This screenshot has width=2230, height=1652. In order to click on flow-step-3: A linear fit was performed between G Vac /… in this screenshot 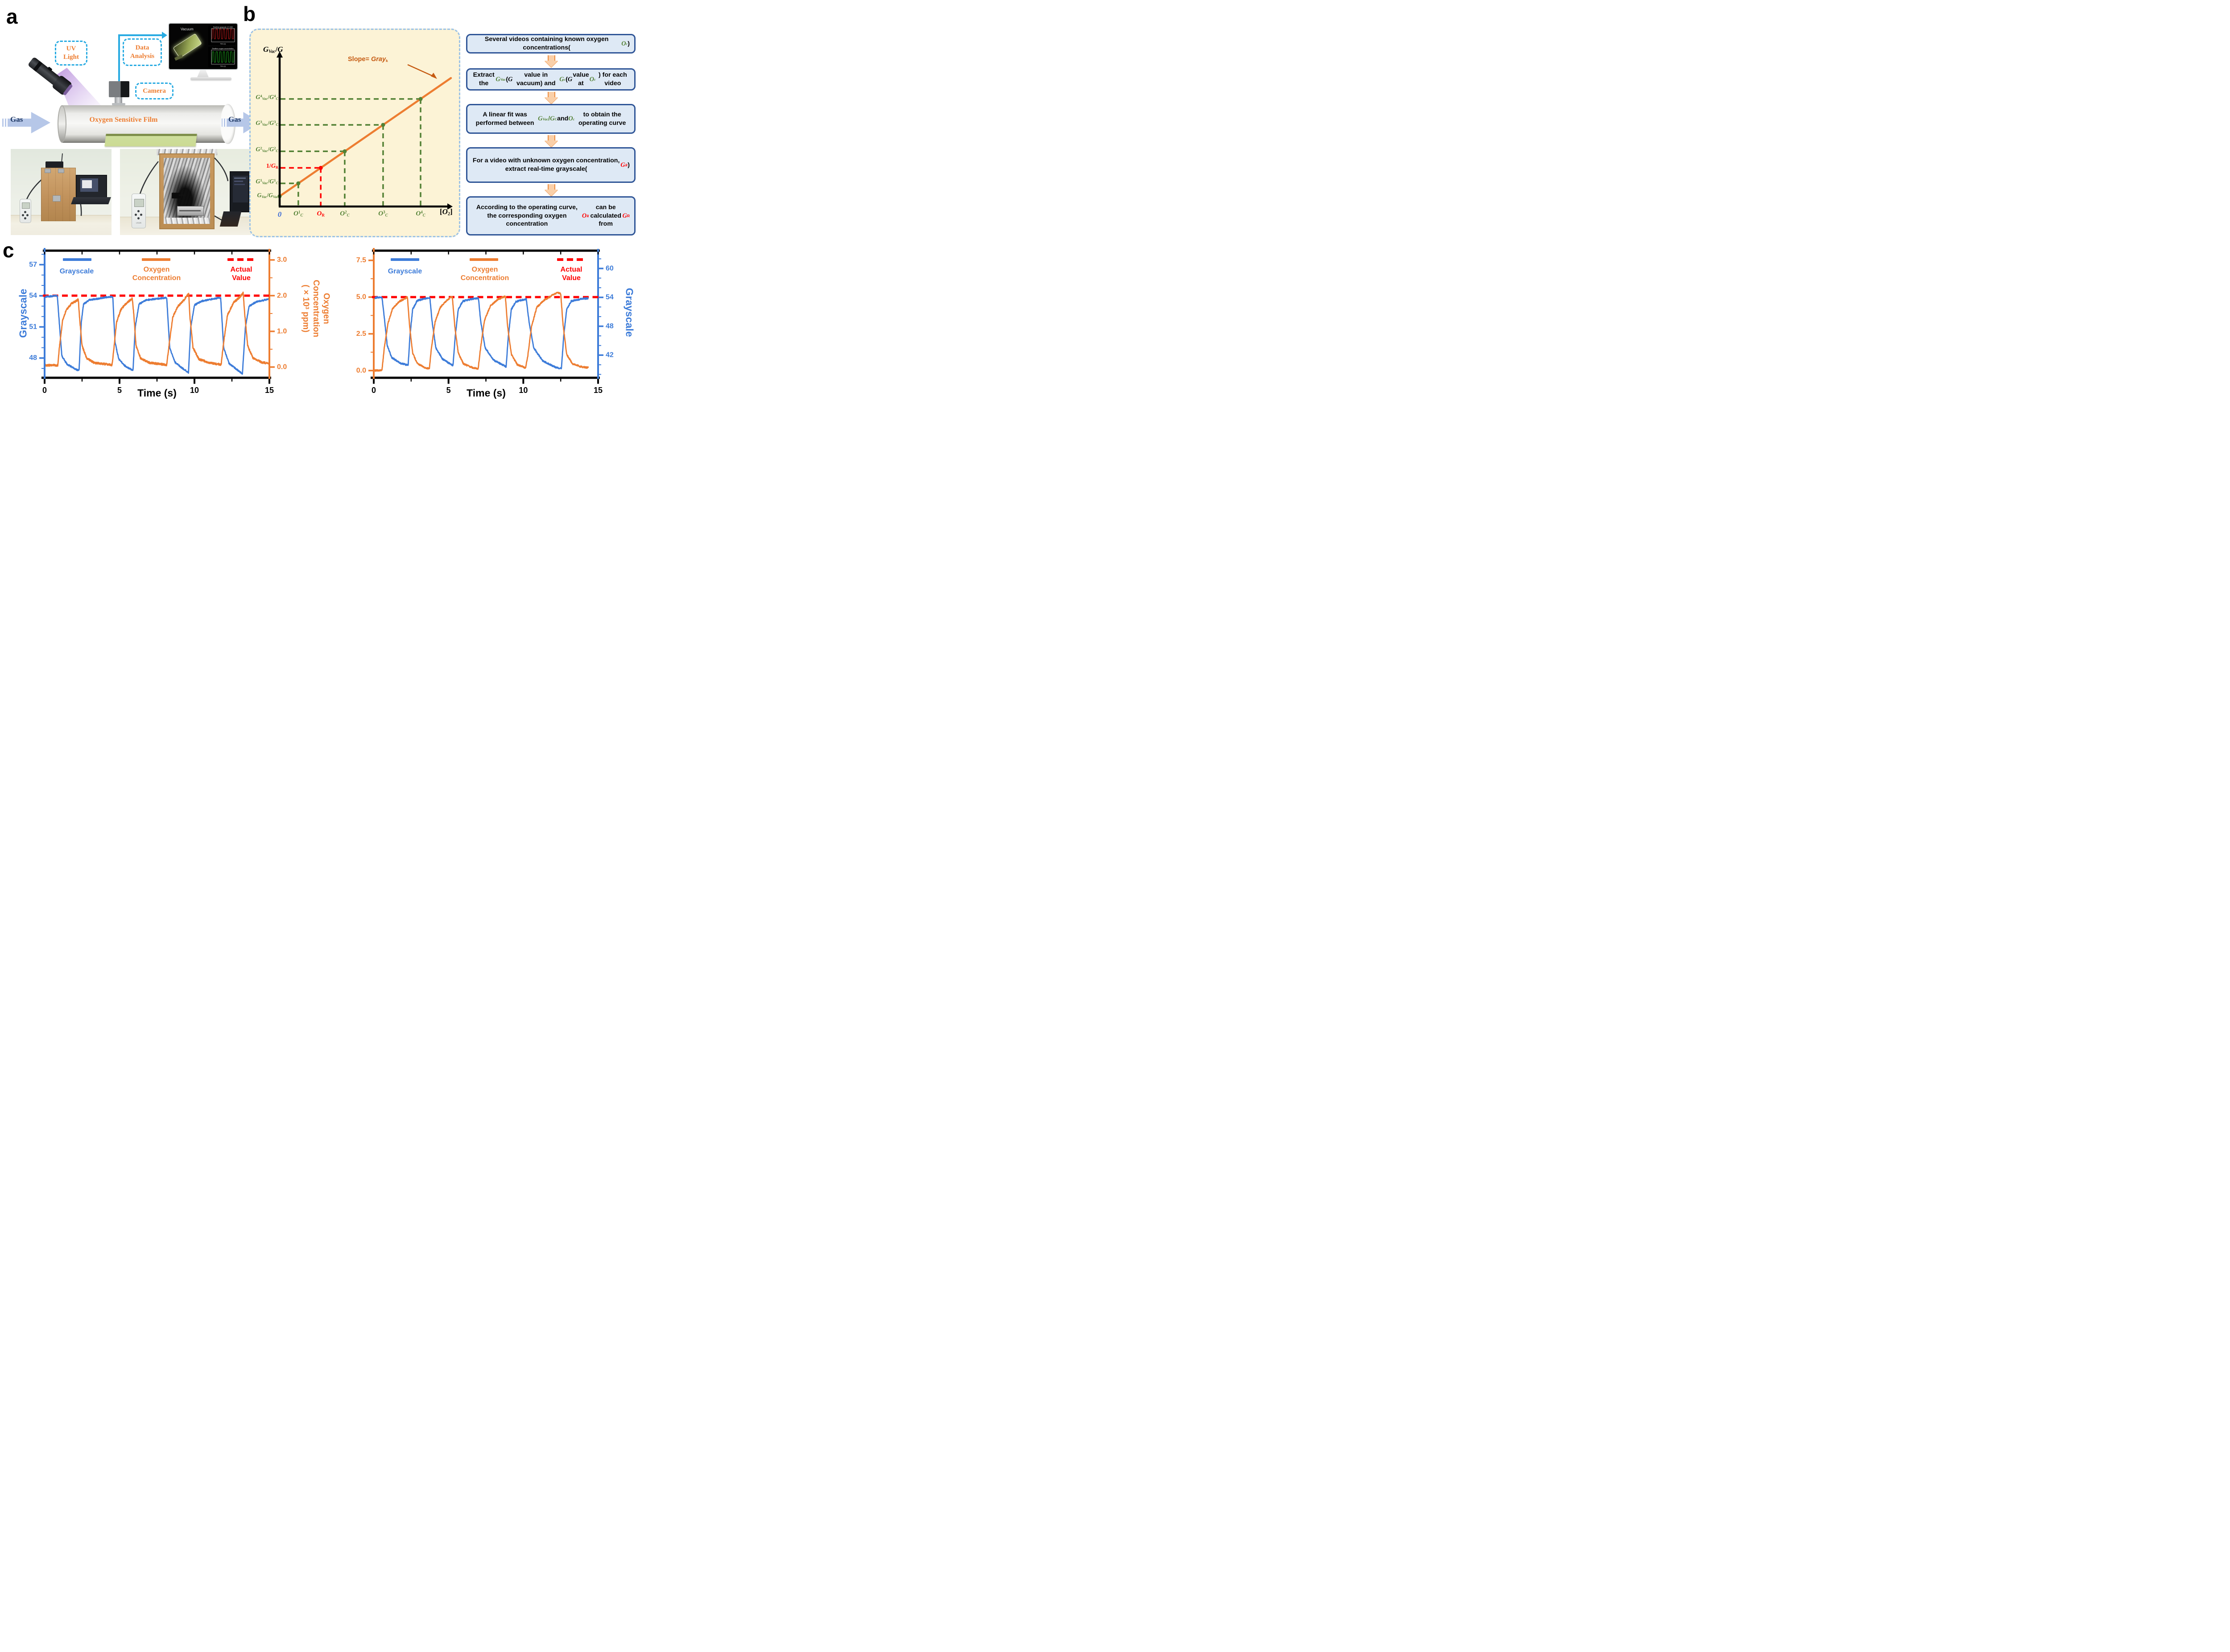, I will do `click(551, 119)`.